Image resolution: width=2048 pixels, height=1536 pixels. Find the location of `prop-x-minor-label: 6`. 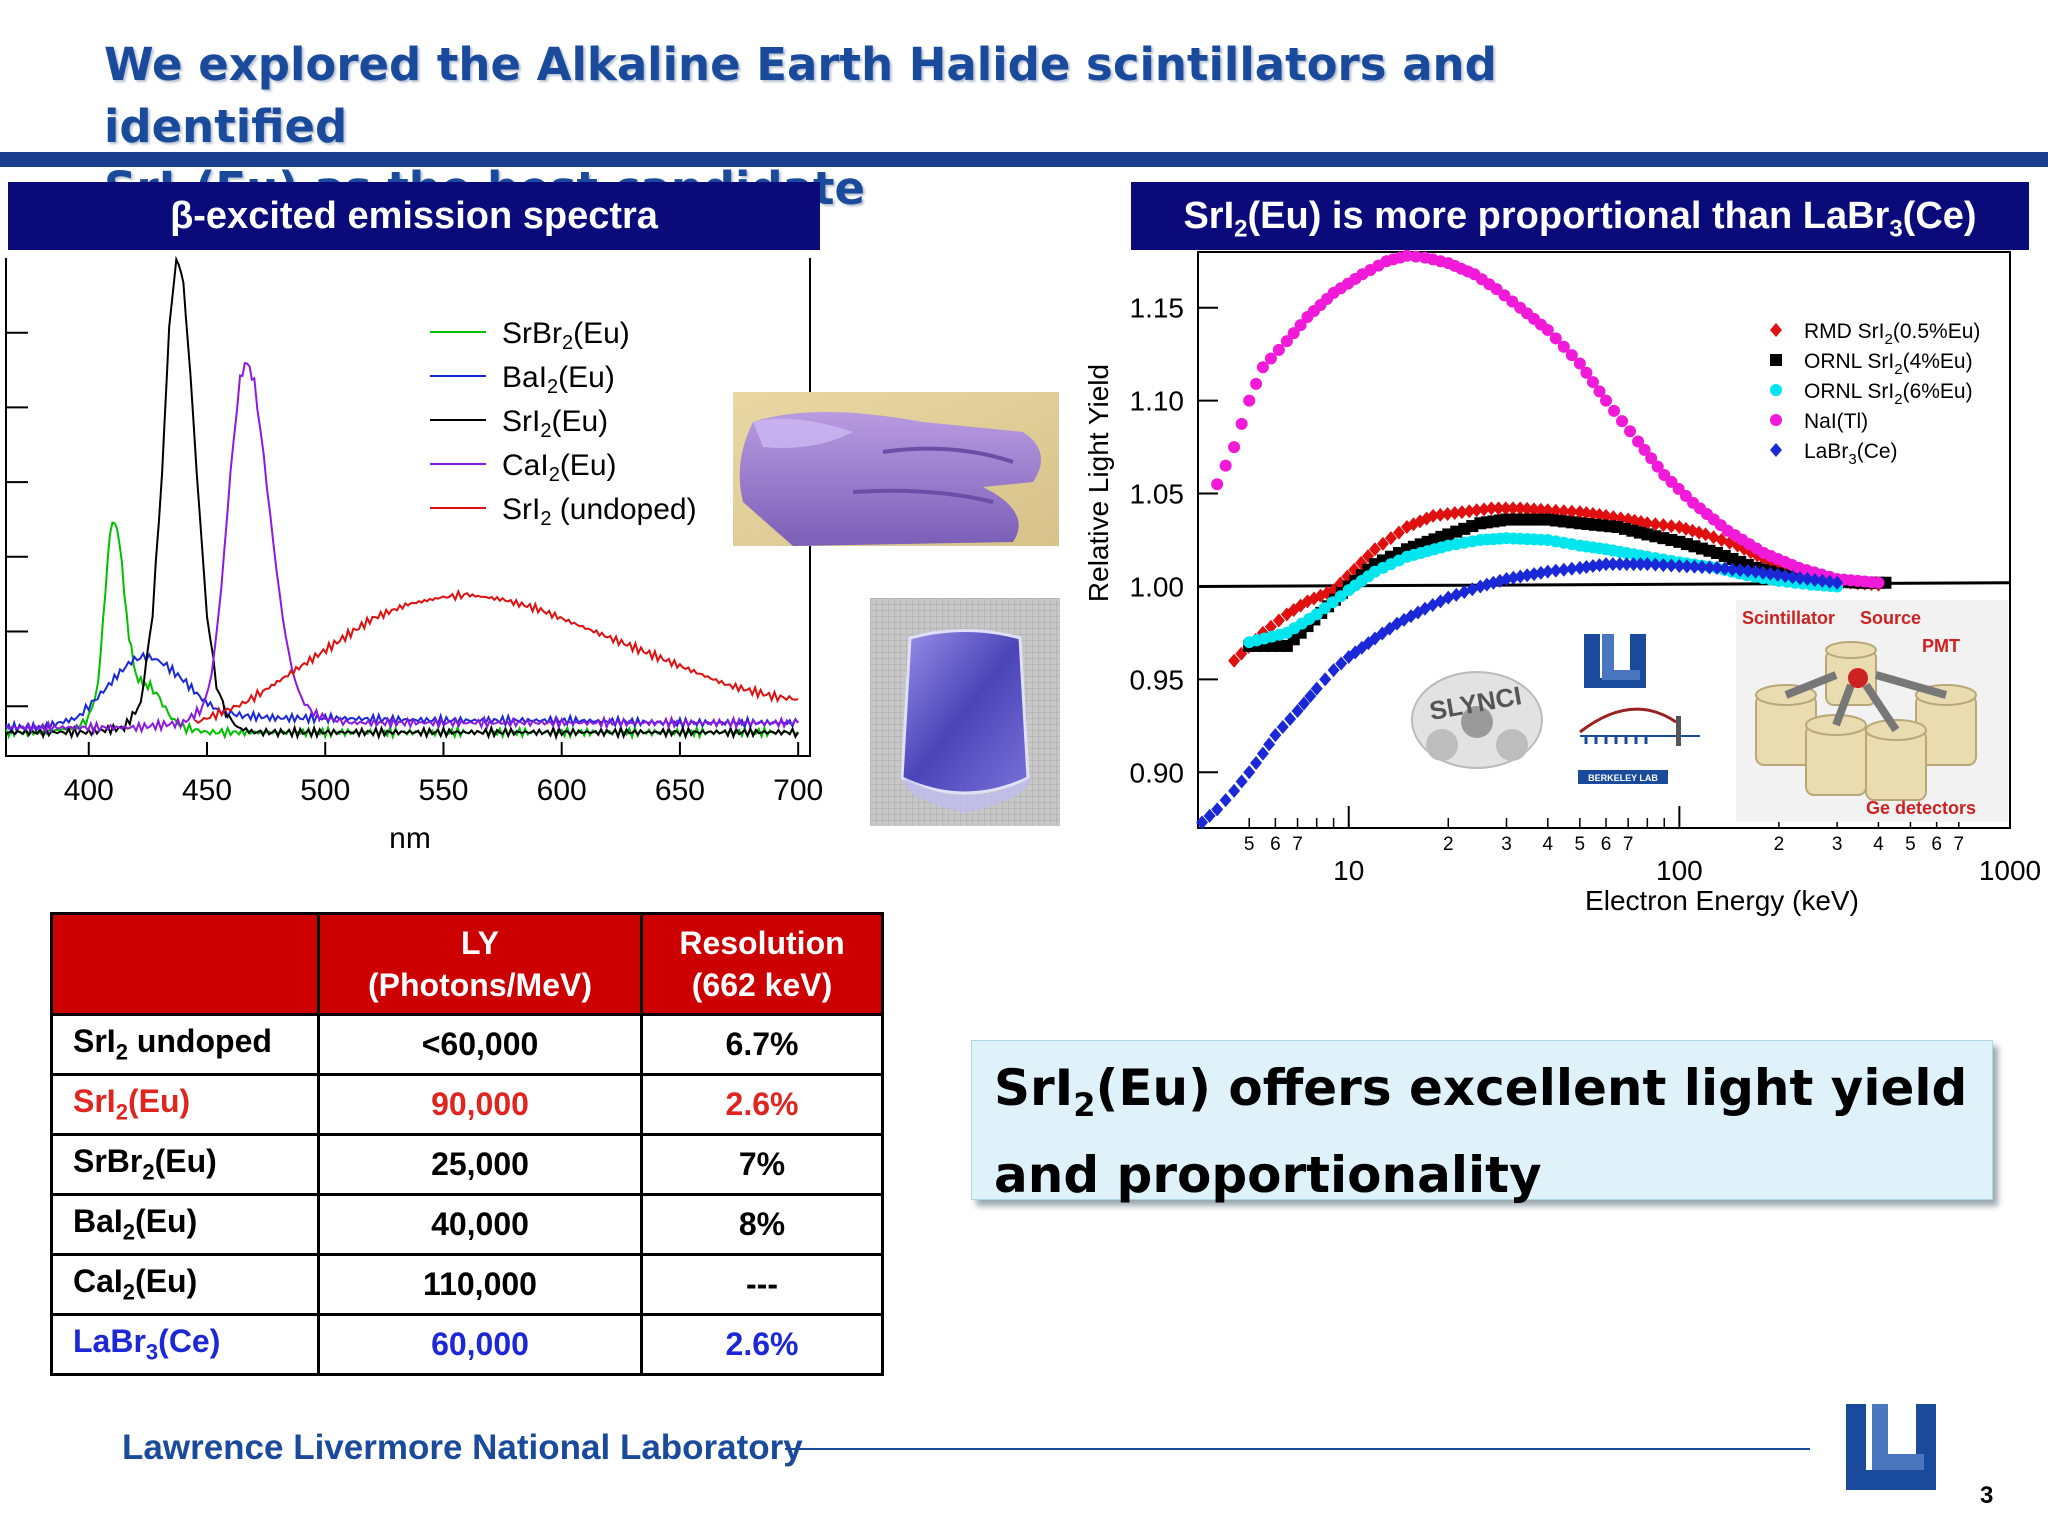

prop-x-minor-label: 6 is located at coordinates (1606, 844).